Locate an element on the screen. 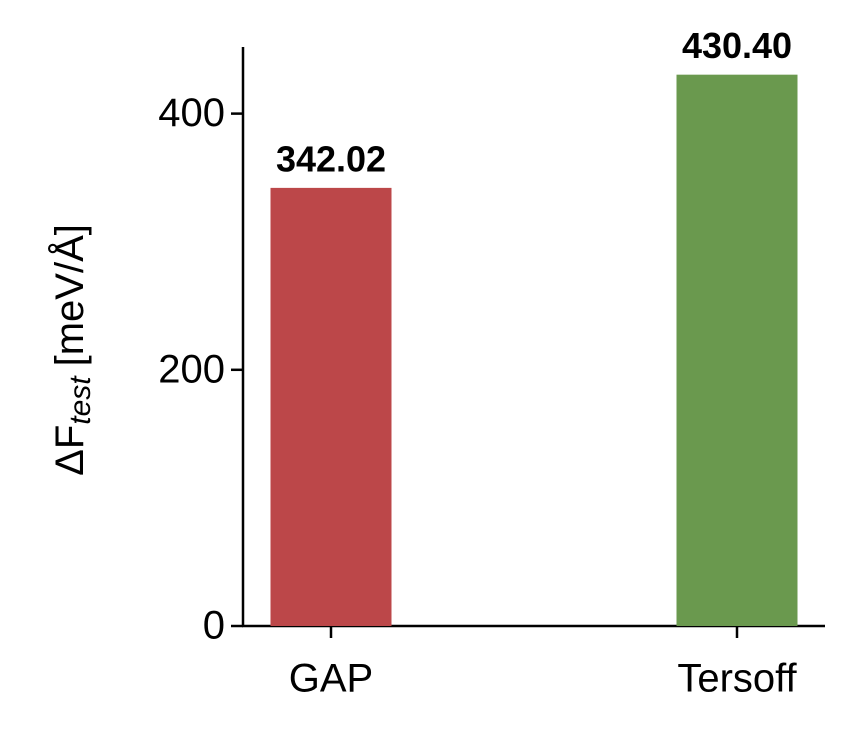 The image size is (857, 739). x-tick-label: Tersoff is located at coordinates (737, 679).